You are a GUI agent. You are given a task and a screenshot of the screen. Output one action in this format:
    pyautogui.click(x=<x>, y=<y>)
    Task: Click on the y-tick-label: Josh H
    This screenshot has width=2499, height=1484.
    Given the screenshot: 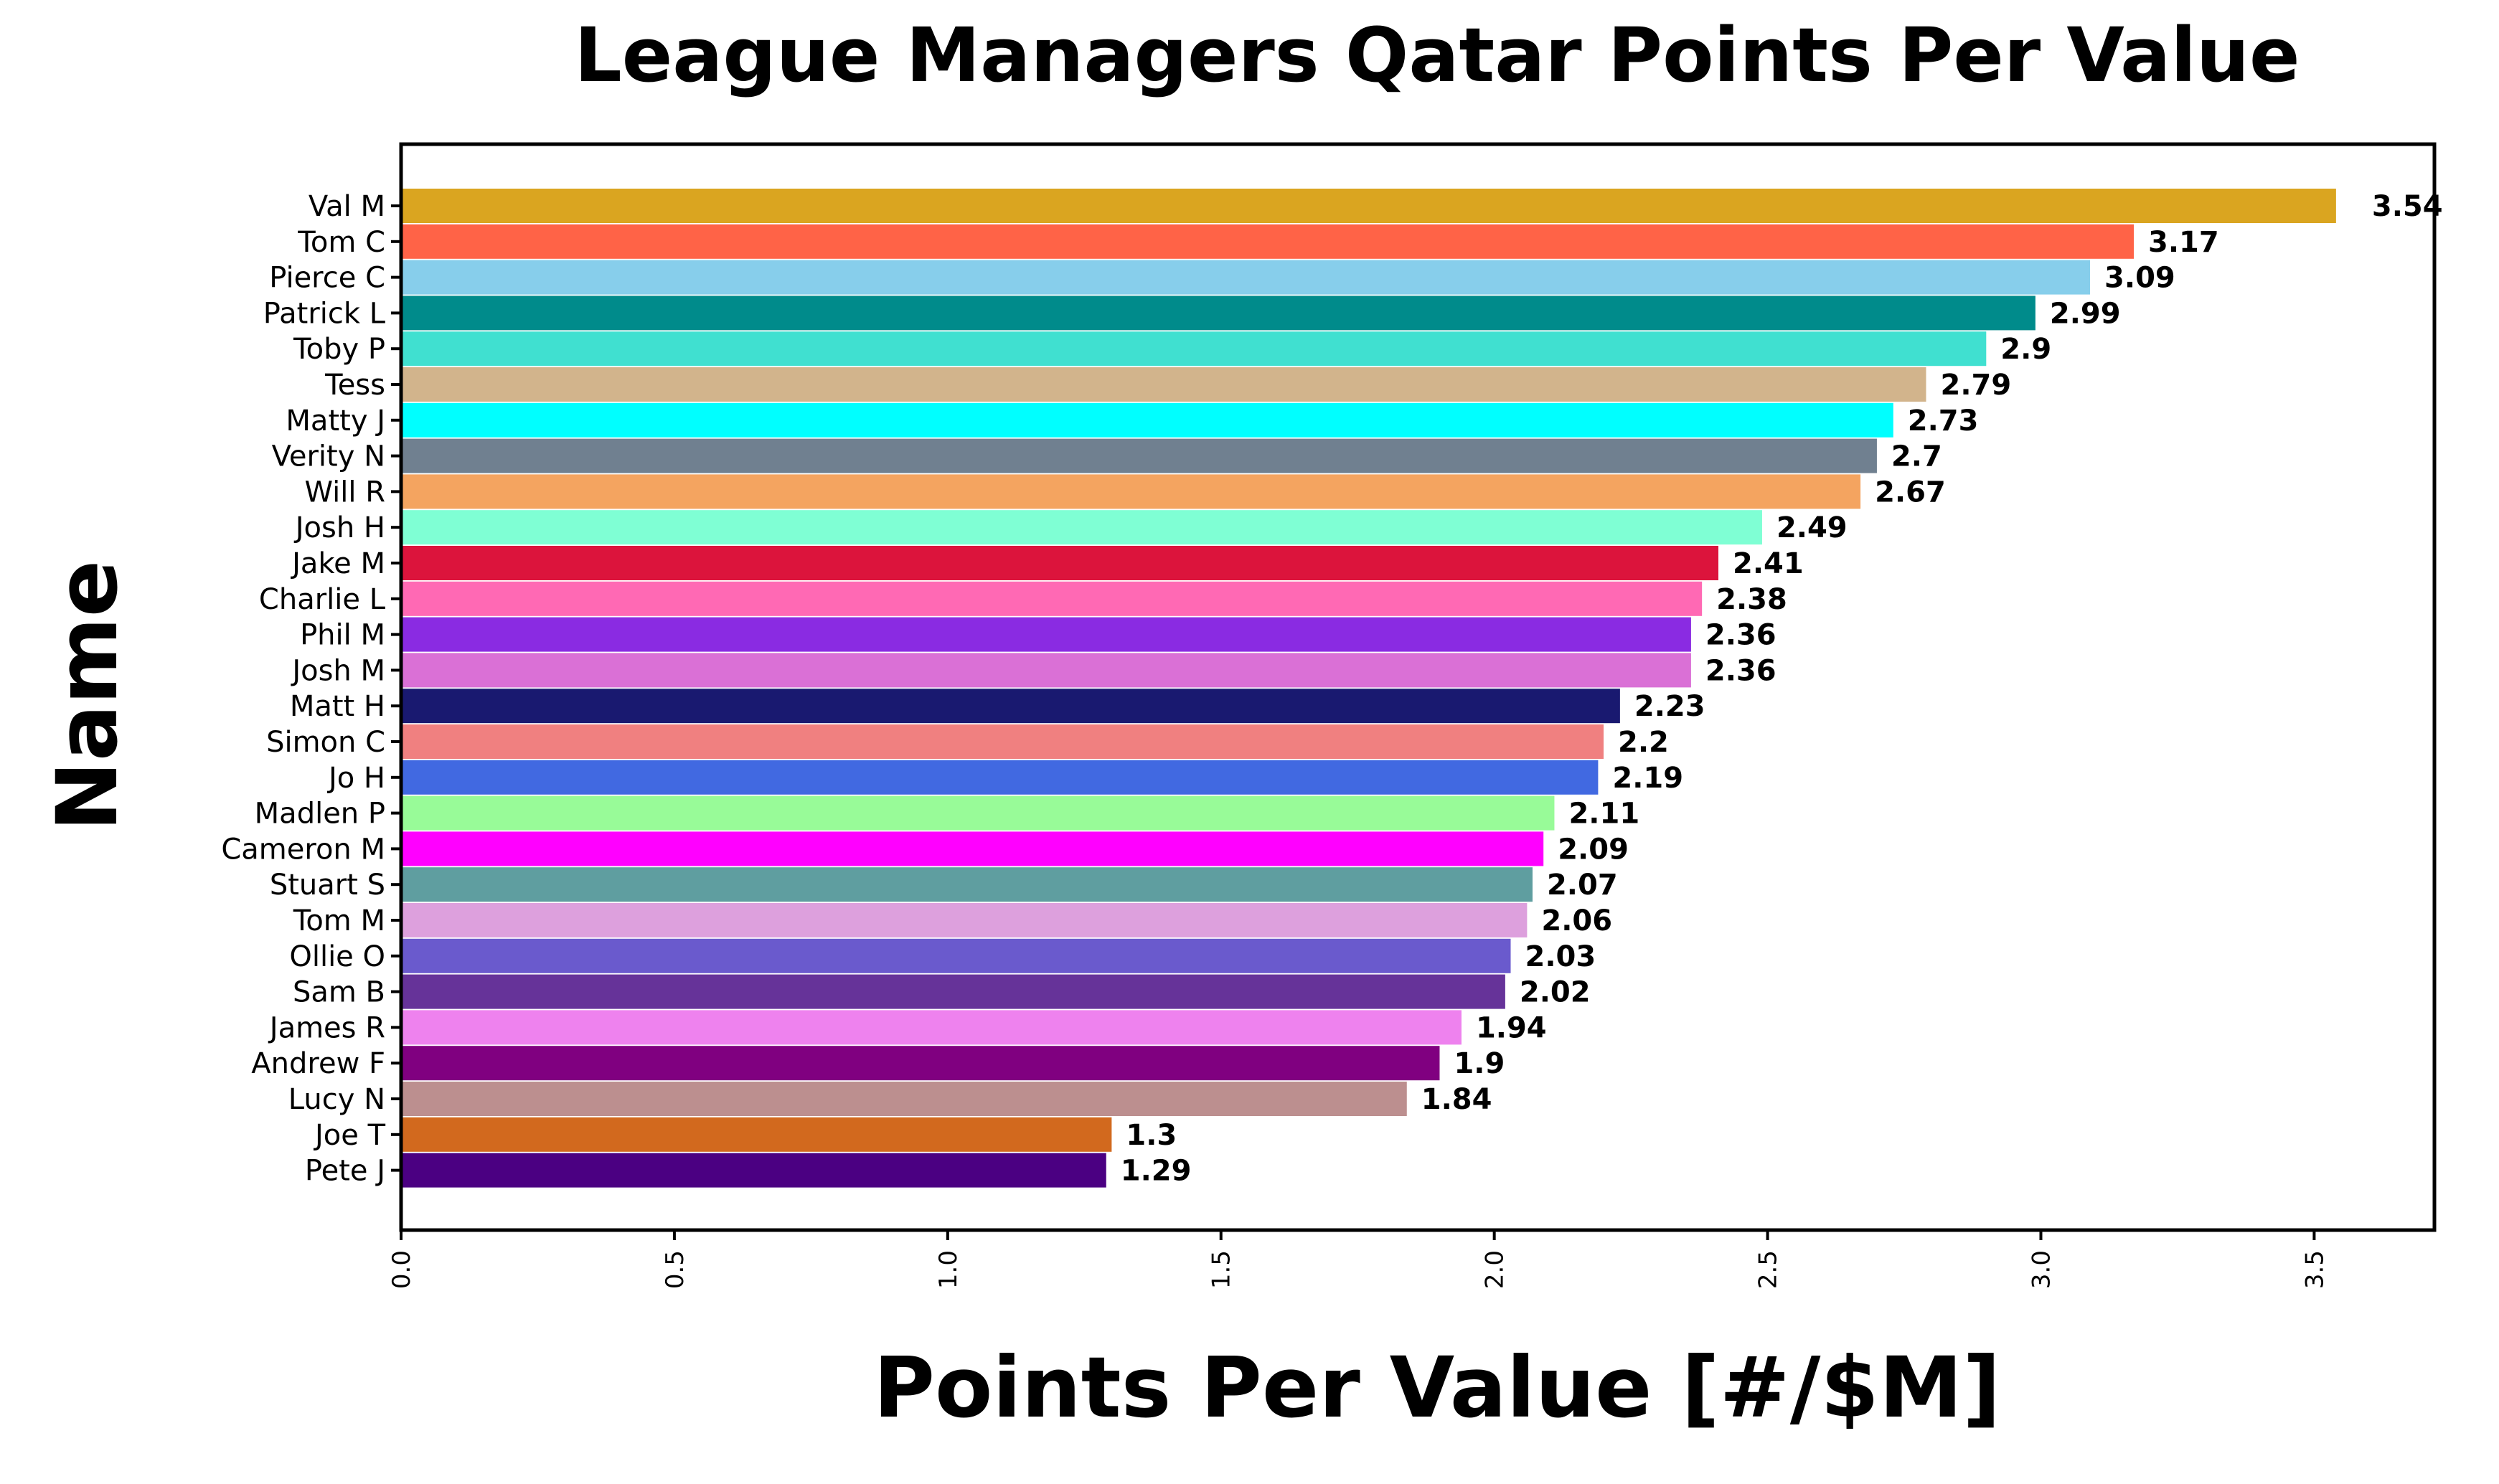 What is the action you would take?
    pyautogui.click(x=339, y=527)
    